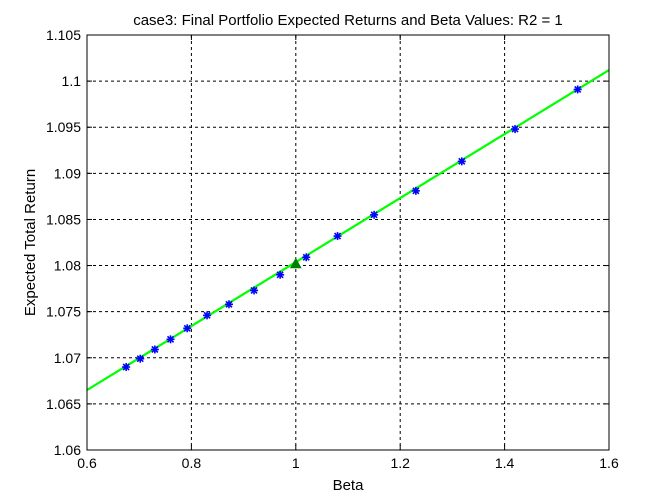 The height and width of the screenshot is (504, 672). What do you see at coordinates (63, 219) in the screenshot?
I see `y-tick-label: 1.085` at bounding box center [63, 219].